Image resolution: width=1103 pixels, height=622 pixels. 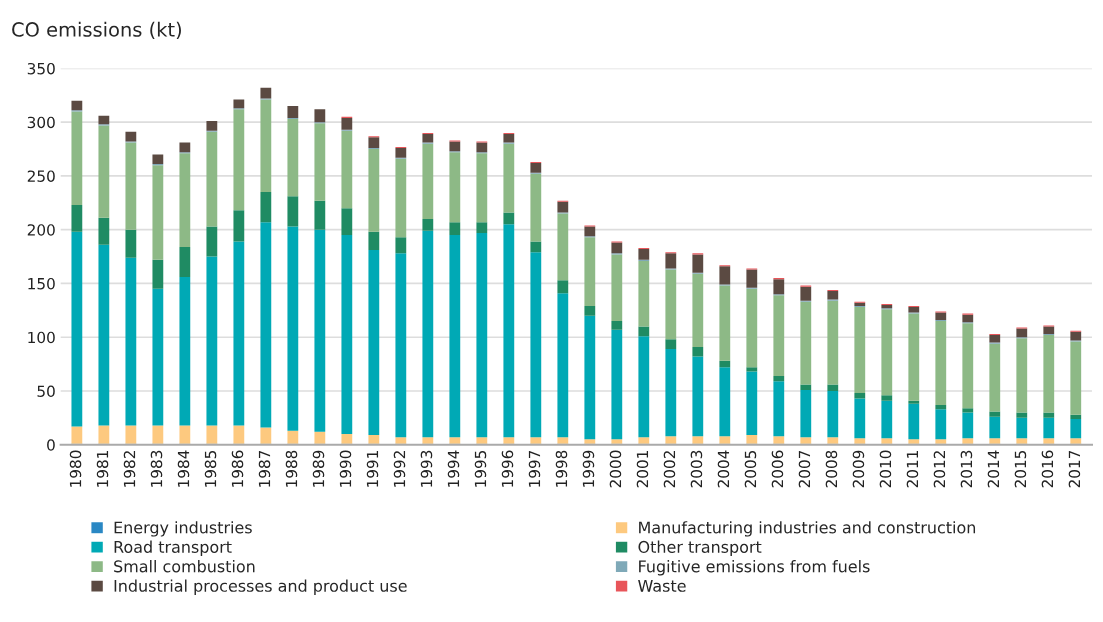 I want to click on legend-label: Other transport, so click(x=700, y=548).